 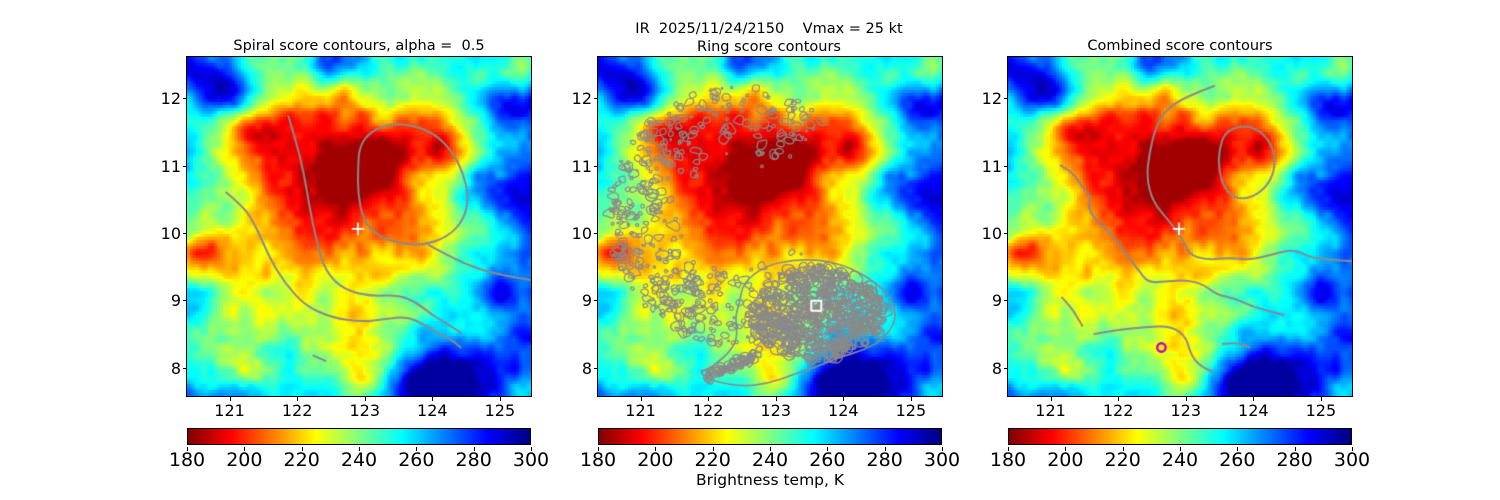 I want to click on colorbar-axis-label: Brightness temp, K, so click(x=770, y=480).